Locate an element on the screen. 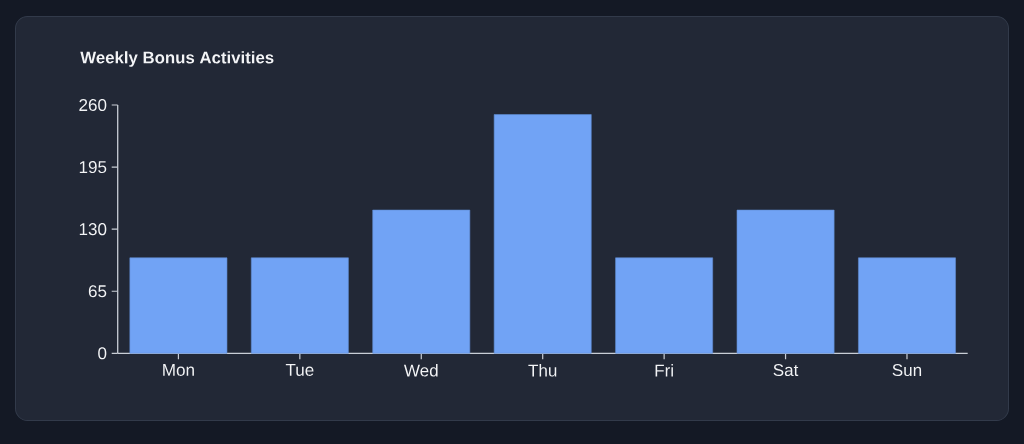  x-tick-label: Sat is located at coordinates (786, 370).